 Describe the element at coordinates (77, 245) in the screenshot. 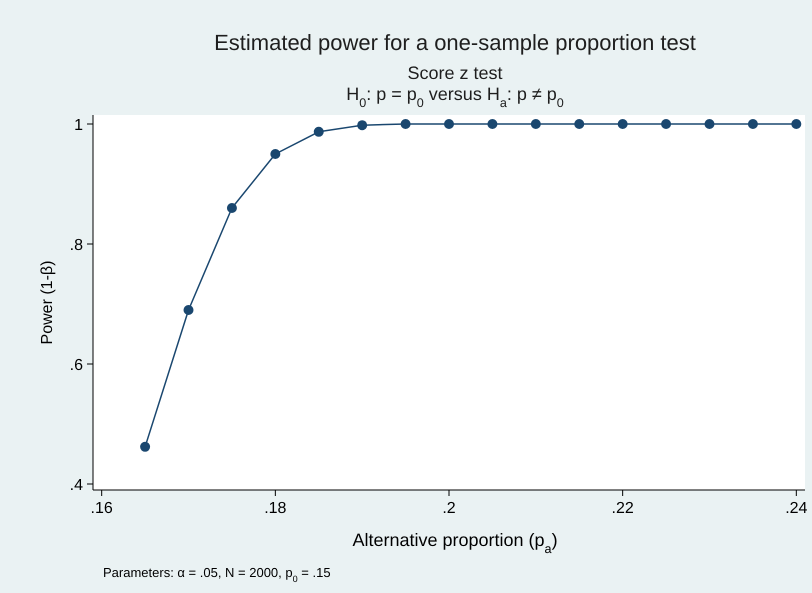

I see `y-tick-label: .8` at that location.